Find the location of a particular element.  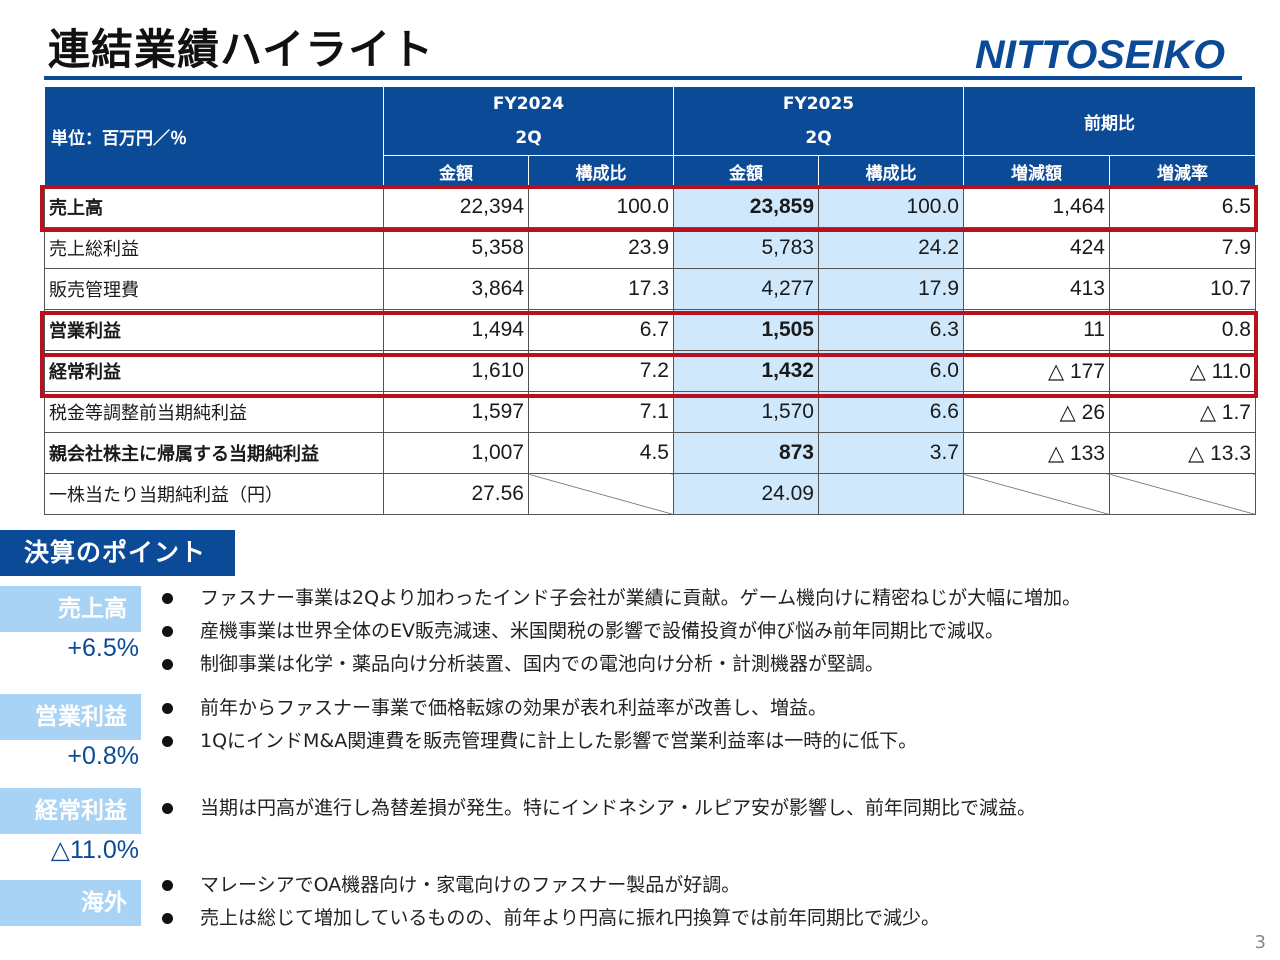

cell-rate: △ 1.7 is located at coordinates (1182, 412).